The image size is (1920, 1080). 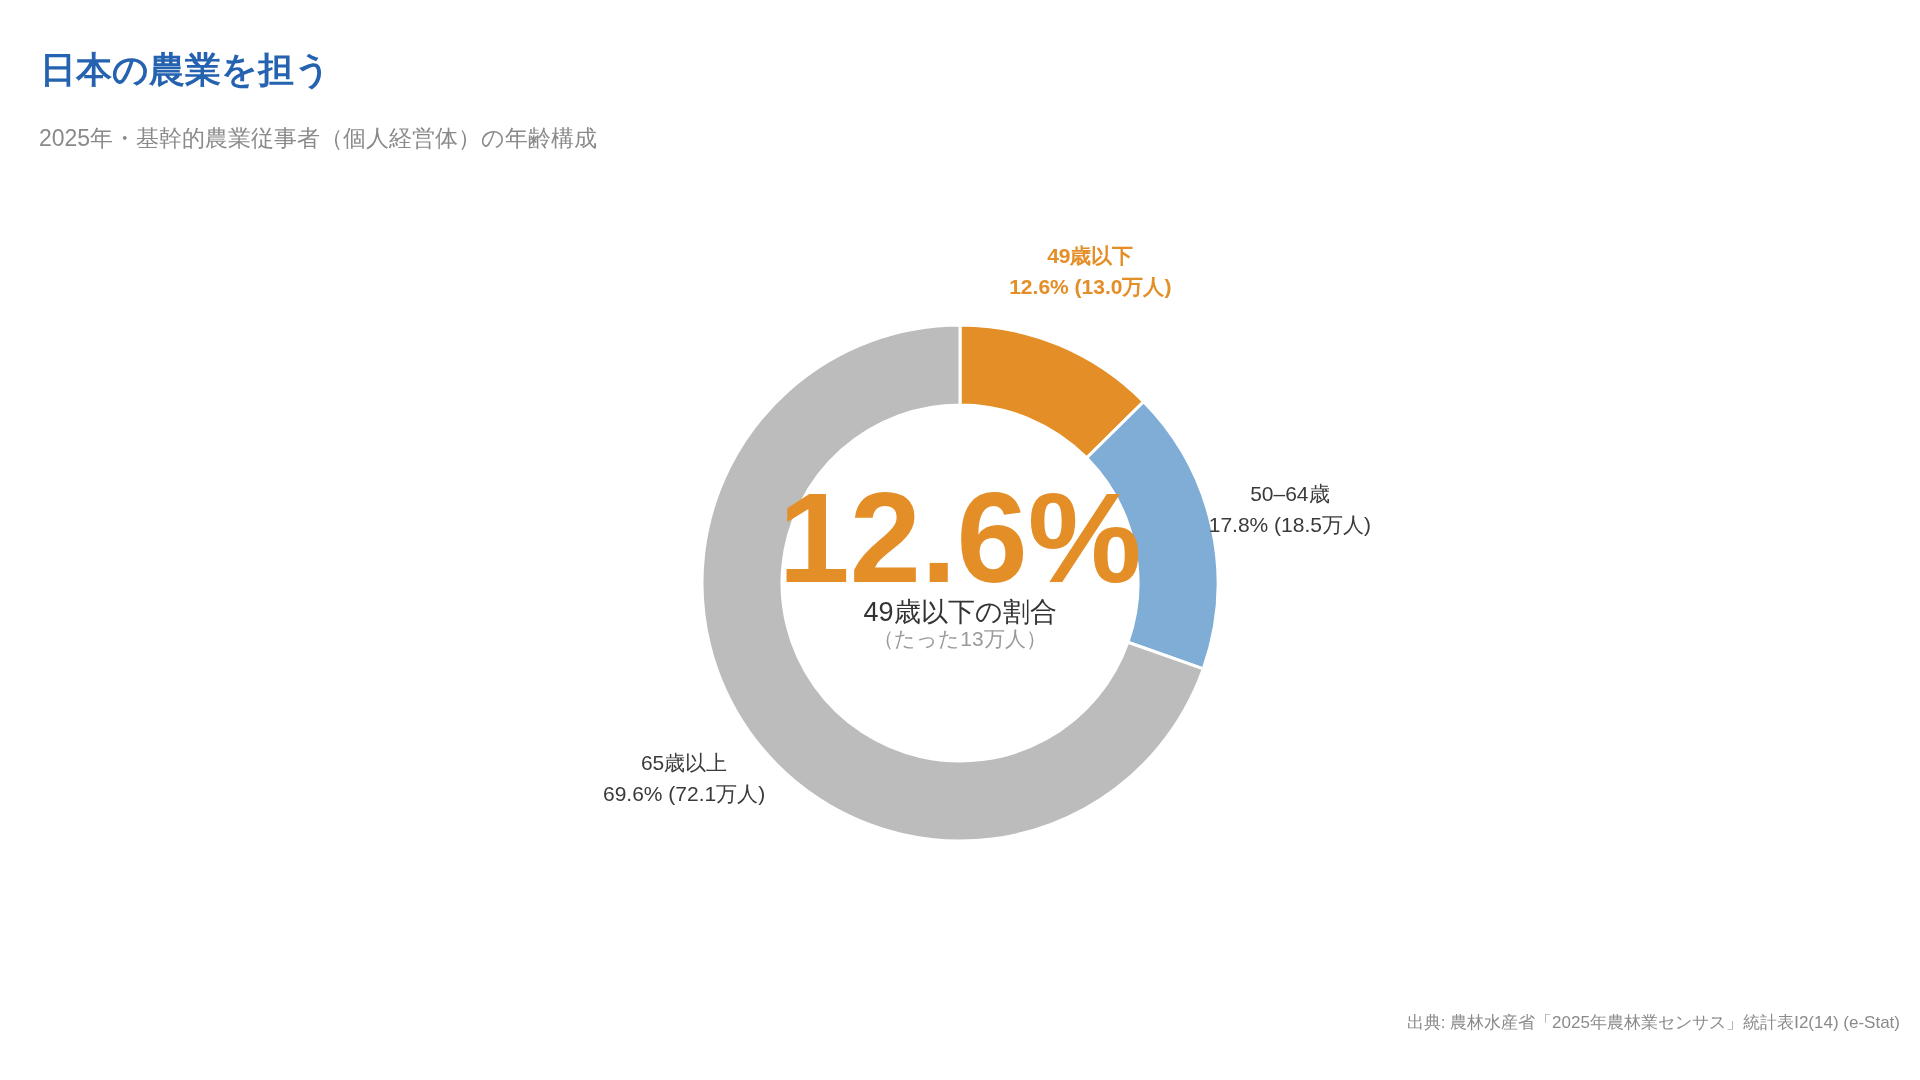 I want to click on data-label: 12.6% (13.0万人), so click(x=1090, y=287).